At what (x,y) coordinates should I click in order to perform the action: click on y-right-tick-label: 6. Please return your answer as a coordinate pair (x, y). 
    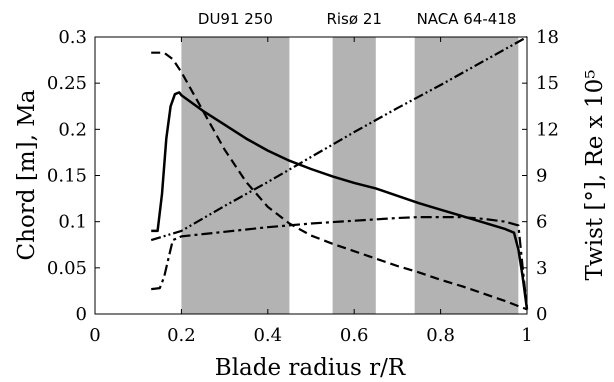
    Looking at the image, I should click on (541, 222).